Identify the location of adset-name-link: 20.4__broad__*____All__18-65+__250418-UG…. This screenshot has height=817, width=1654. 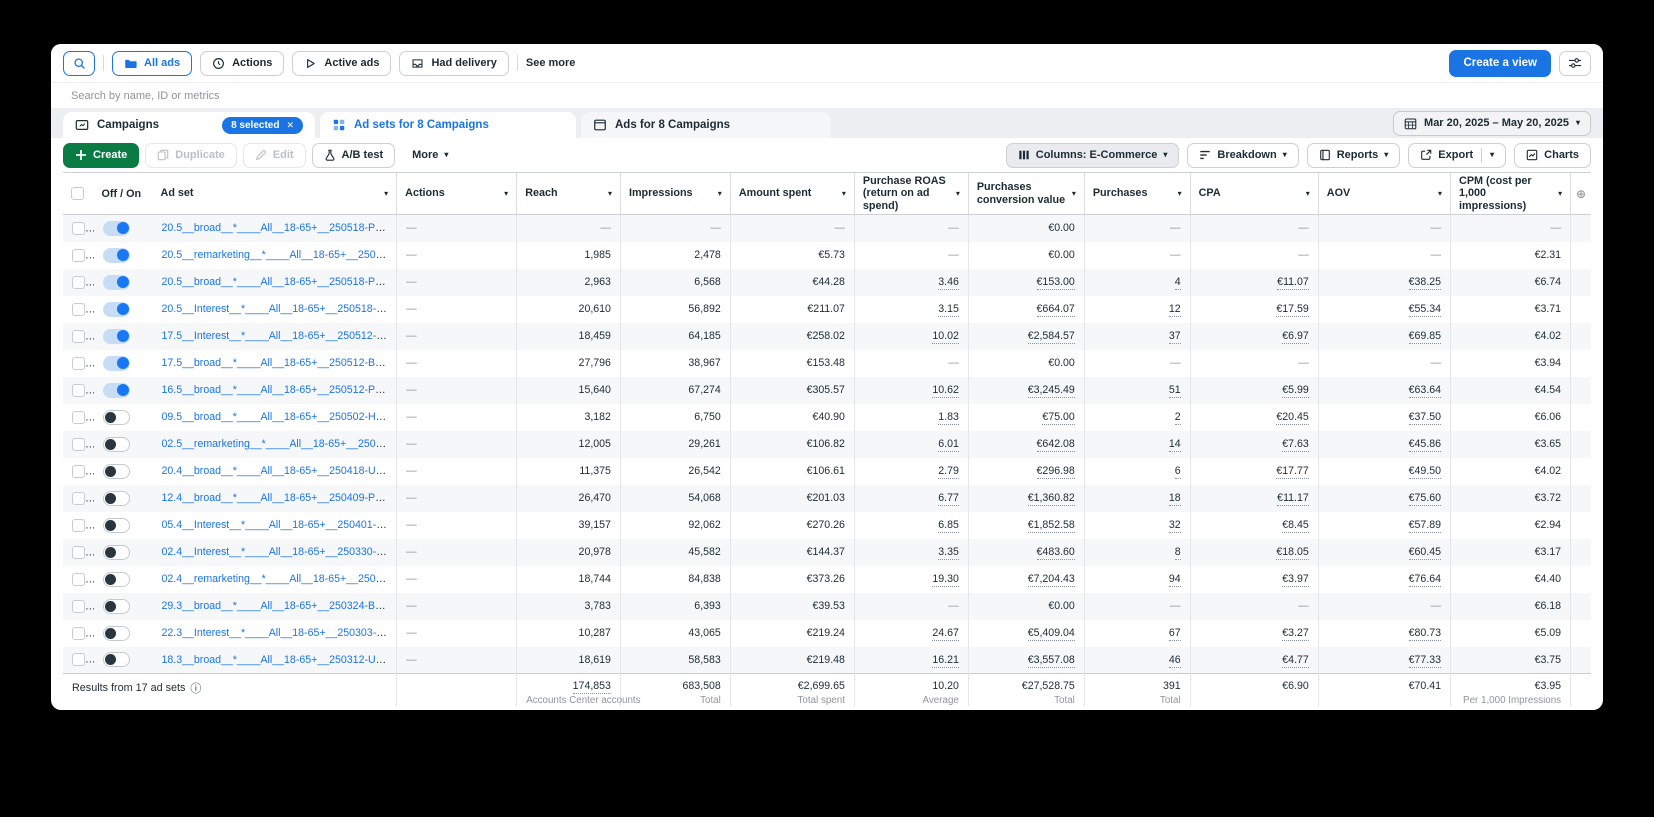
(279, 471).